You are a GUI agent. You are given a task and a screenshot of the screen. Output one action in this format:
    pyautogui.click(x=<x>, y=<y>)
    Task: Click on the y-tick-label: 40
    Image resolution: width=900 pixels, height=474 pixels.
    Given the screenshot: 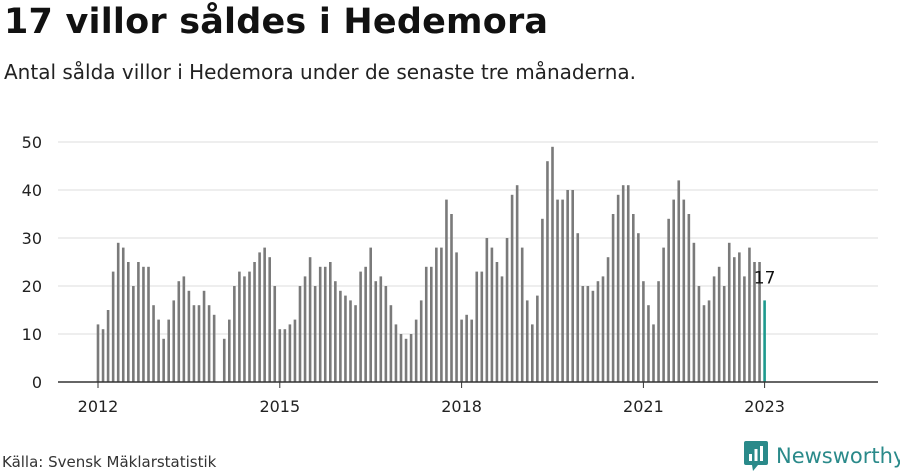 What is the action you would take?
    pyautogui.click(x=32, y=190)
    